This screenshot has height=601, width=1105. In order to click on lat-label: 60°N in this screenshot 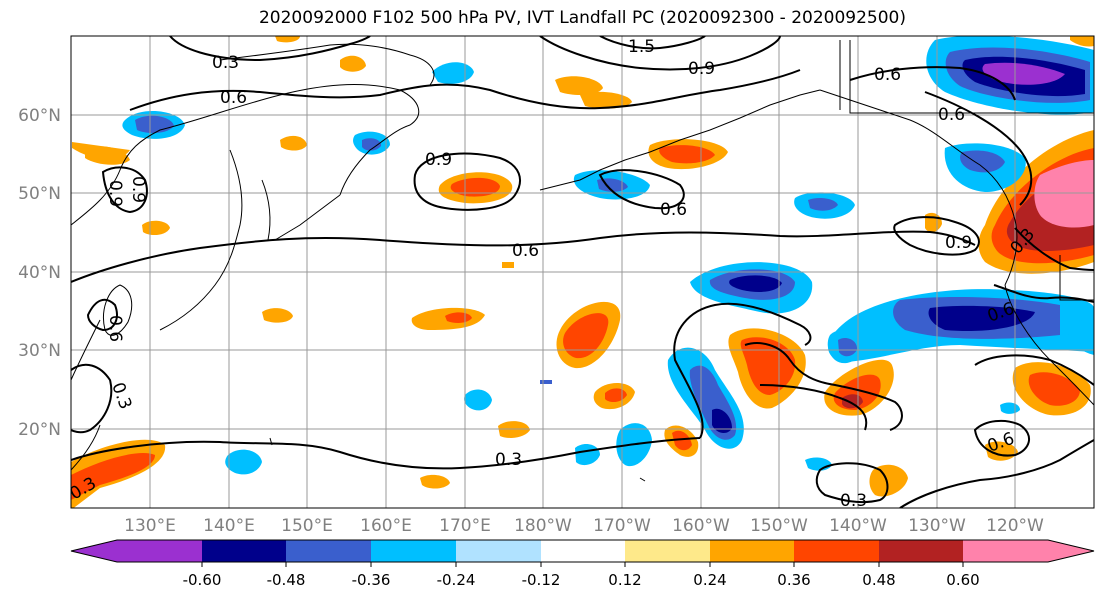, I will do `click(39, 116)`.